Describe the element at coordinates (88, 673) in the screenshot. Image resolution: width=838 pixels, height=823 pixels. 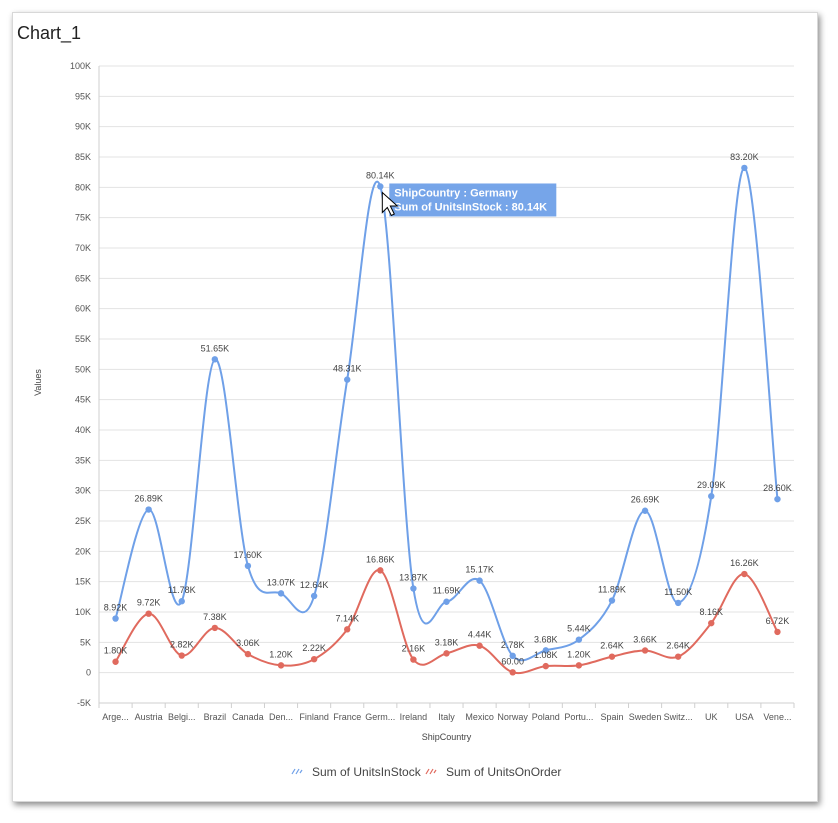
I see `y-tick-label: 0` at that location.